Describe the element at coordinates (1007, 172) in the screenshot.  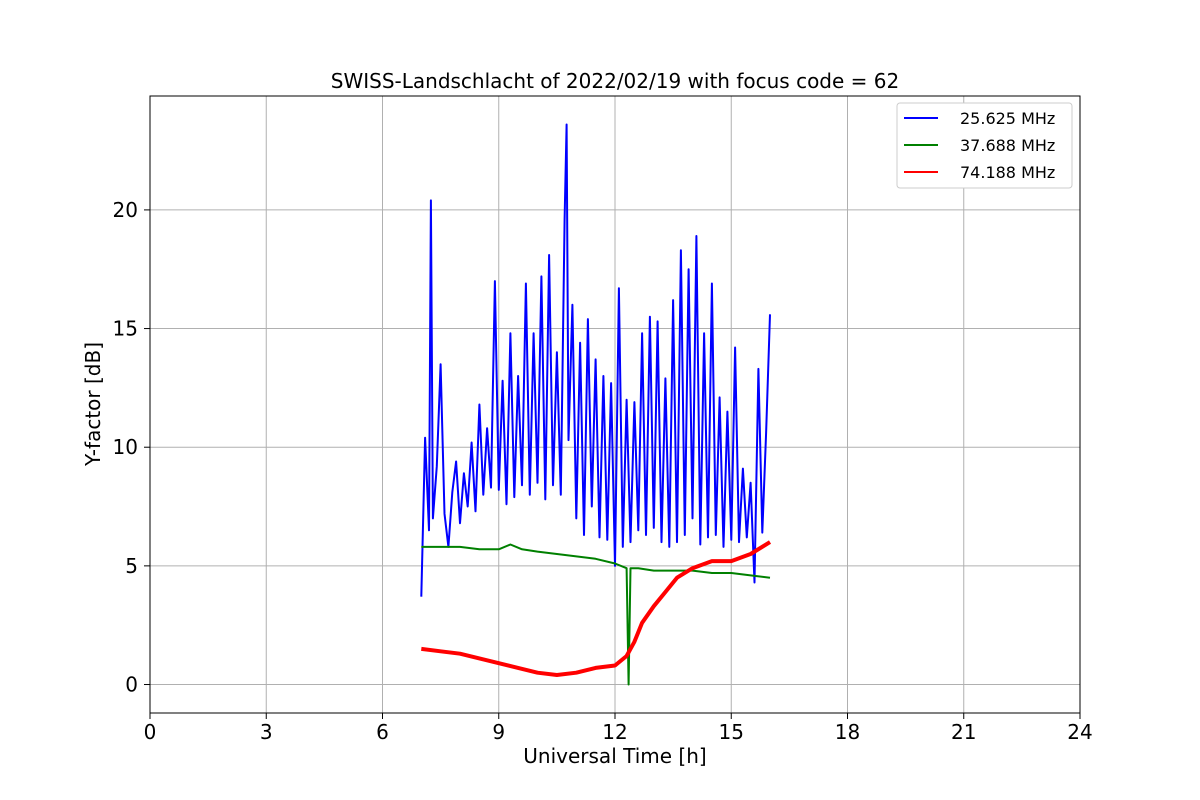
I see `legend-label-74188: 74.188 MHz` at that location.